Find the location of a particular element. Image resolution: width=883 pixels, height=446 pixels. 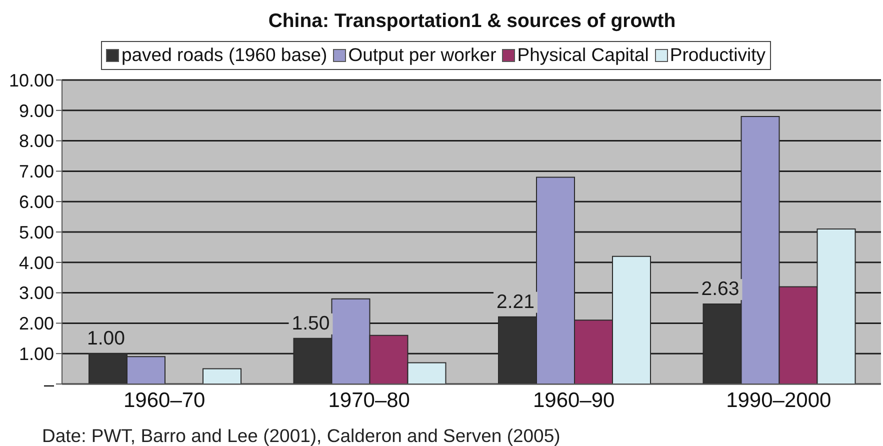

x-tick-label: 1960–70 is located at coordinates (164, 400).